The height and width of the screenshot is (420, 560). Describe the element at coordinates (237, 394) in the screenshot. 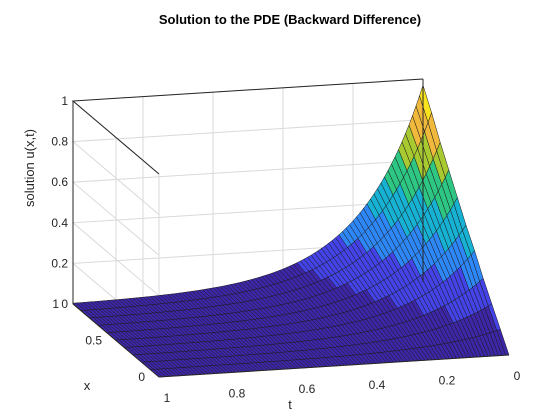

I see `t-tick-label: 0.8` at that location.